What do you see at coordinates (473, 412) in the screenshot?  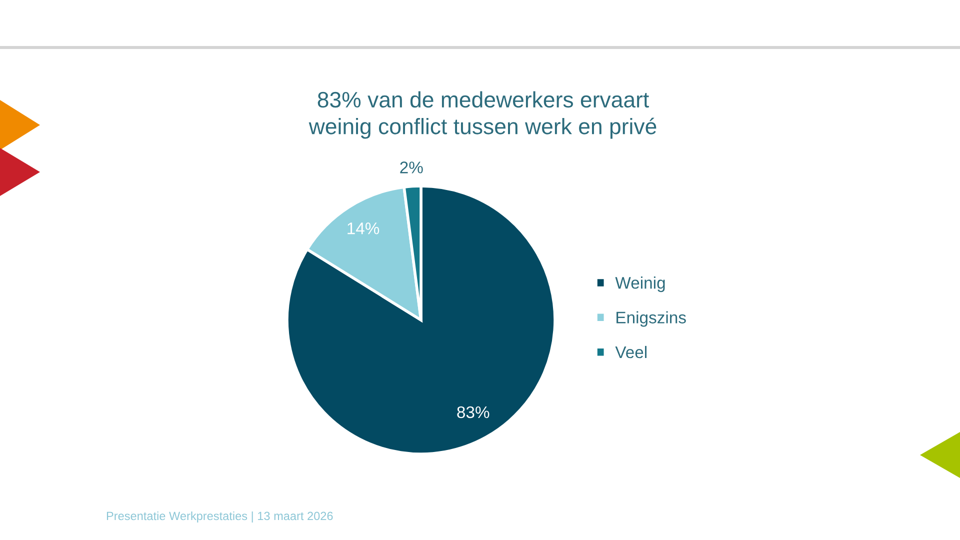 I see `data-label: 83%` at bounding box center [473, 412].